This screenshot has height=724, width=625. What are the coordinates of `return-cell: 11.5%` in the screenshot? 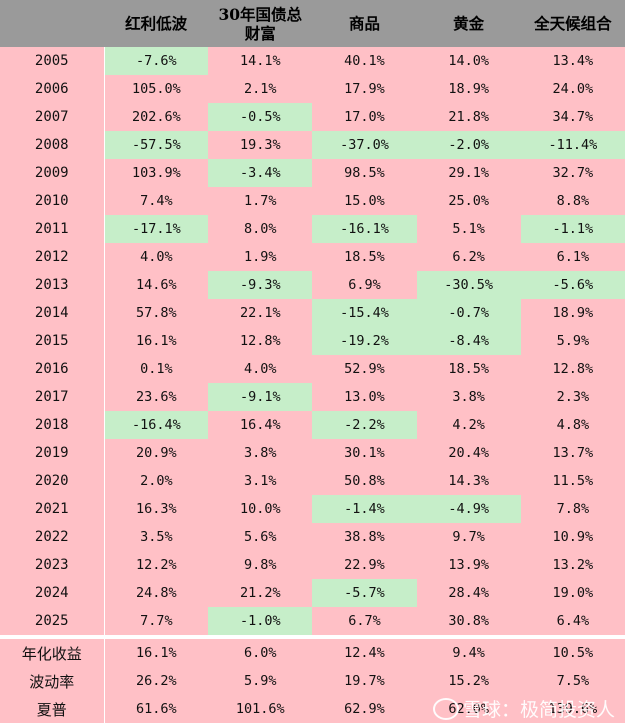 It's located at (572, 481).